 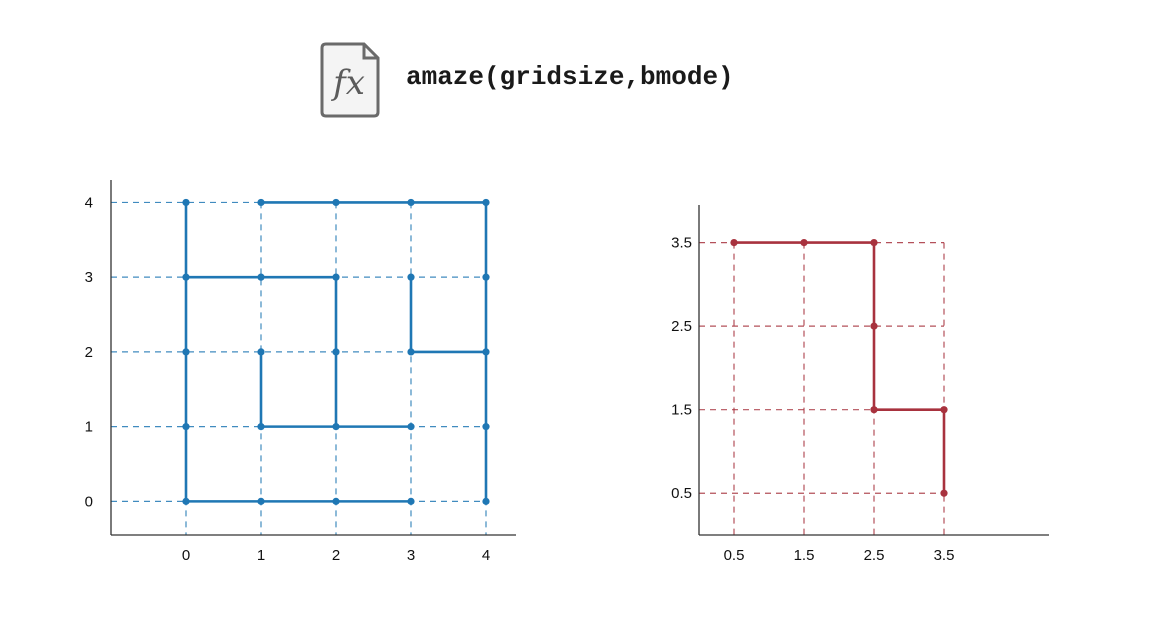 I want to click on function-fx-icon: fx, so click(x=349, y=80).